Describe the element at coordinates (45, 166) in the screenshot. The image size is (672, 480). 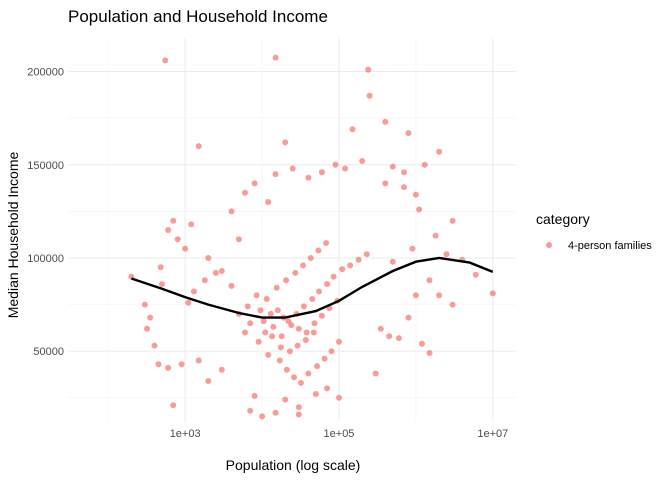
I see `y-tick-label: 150000` at that location.